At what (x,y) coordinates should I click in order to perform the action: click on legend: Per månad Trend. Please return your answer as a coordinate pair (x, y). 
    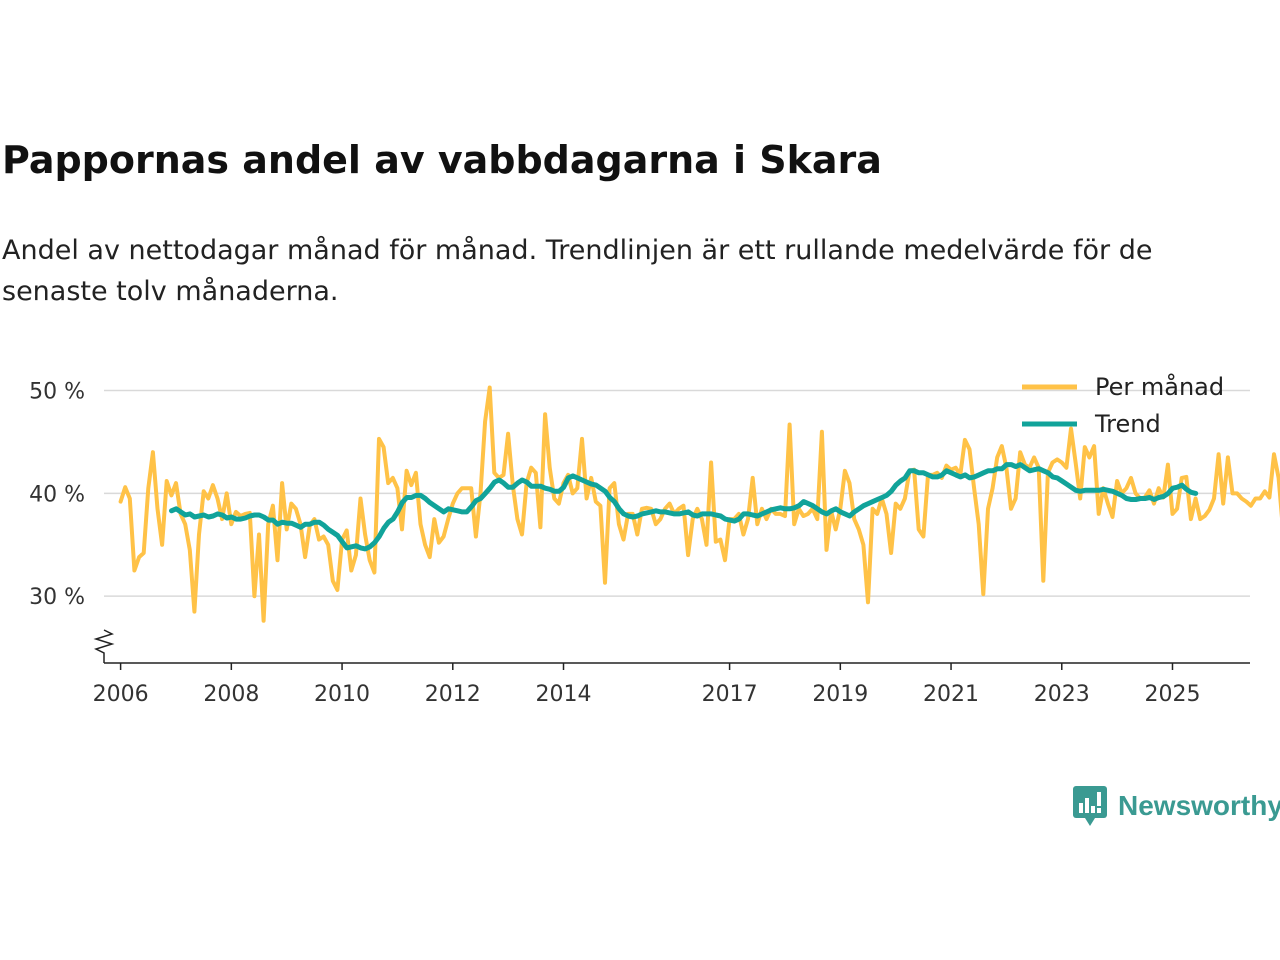
    Looking at the image, I should click on (1123, 405).